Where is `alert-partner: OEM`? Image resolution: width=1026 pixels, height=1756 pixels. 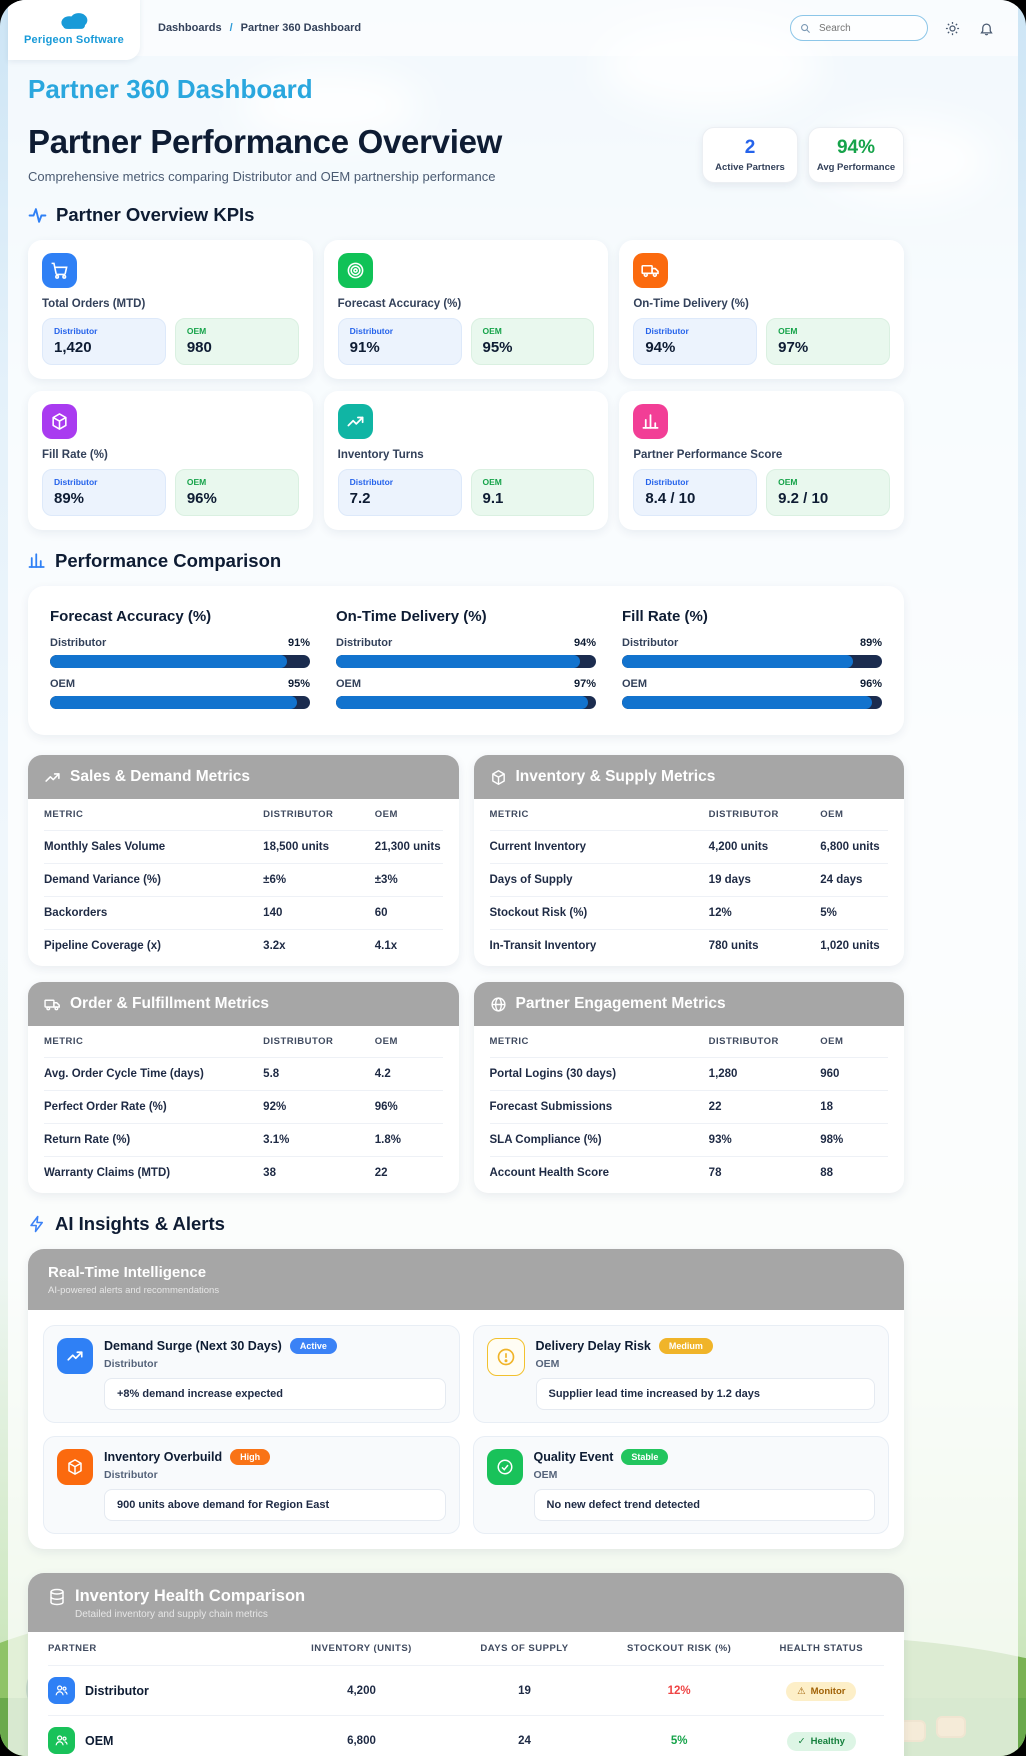 alert-partner: OEM is located at coordinates (547, 1364).